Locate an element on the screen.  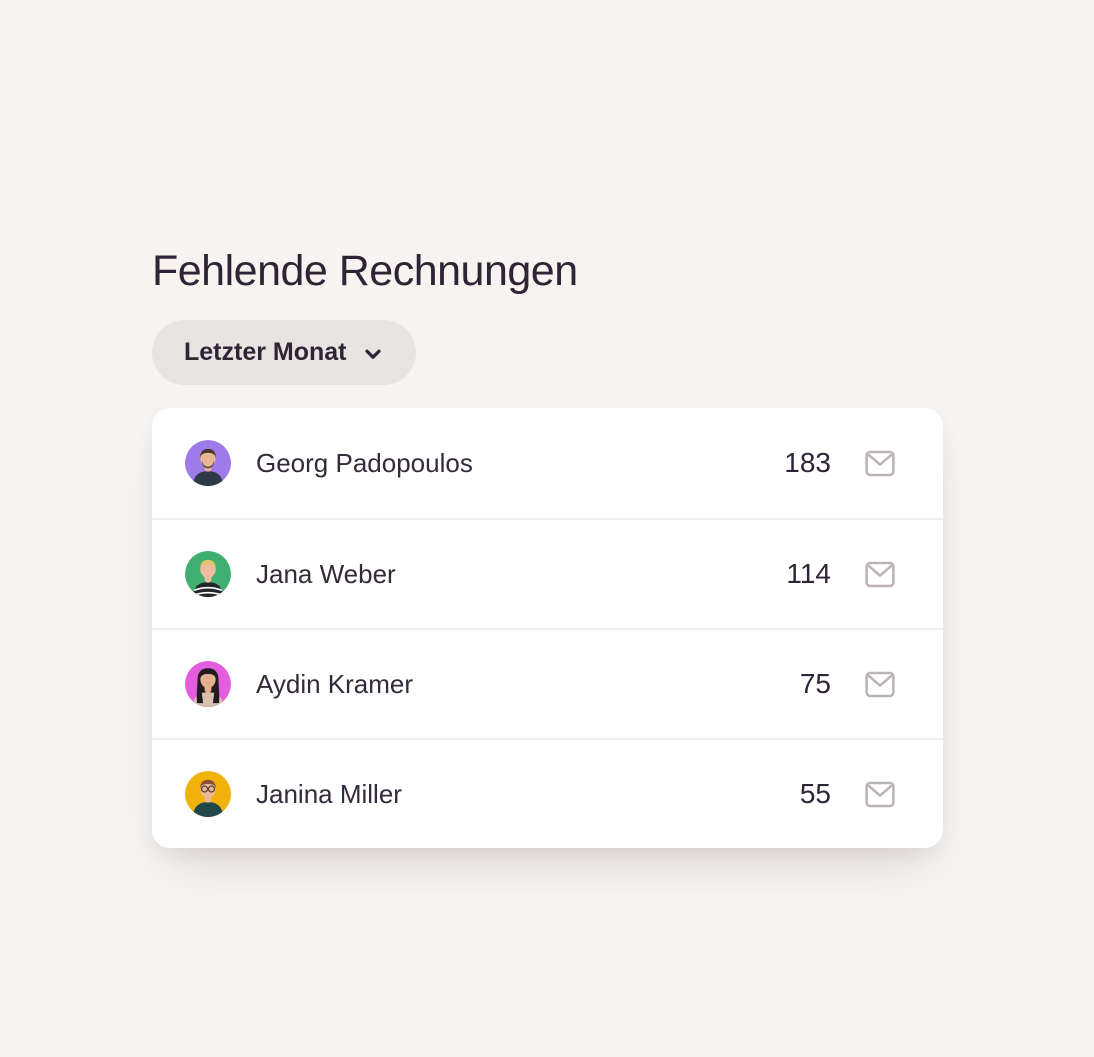
list-item: Aydin Kramer 75 is located at coordinates (547, 683).